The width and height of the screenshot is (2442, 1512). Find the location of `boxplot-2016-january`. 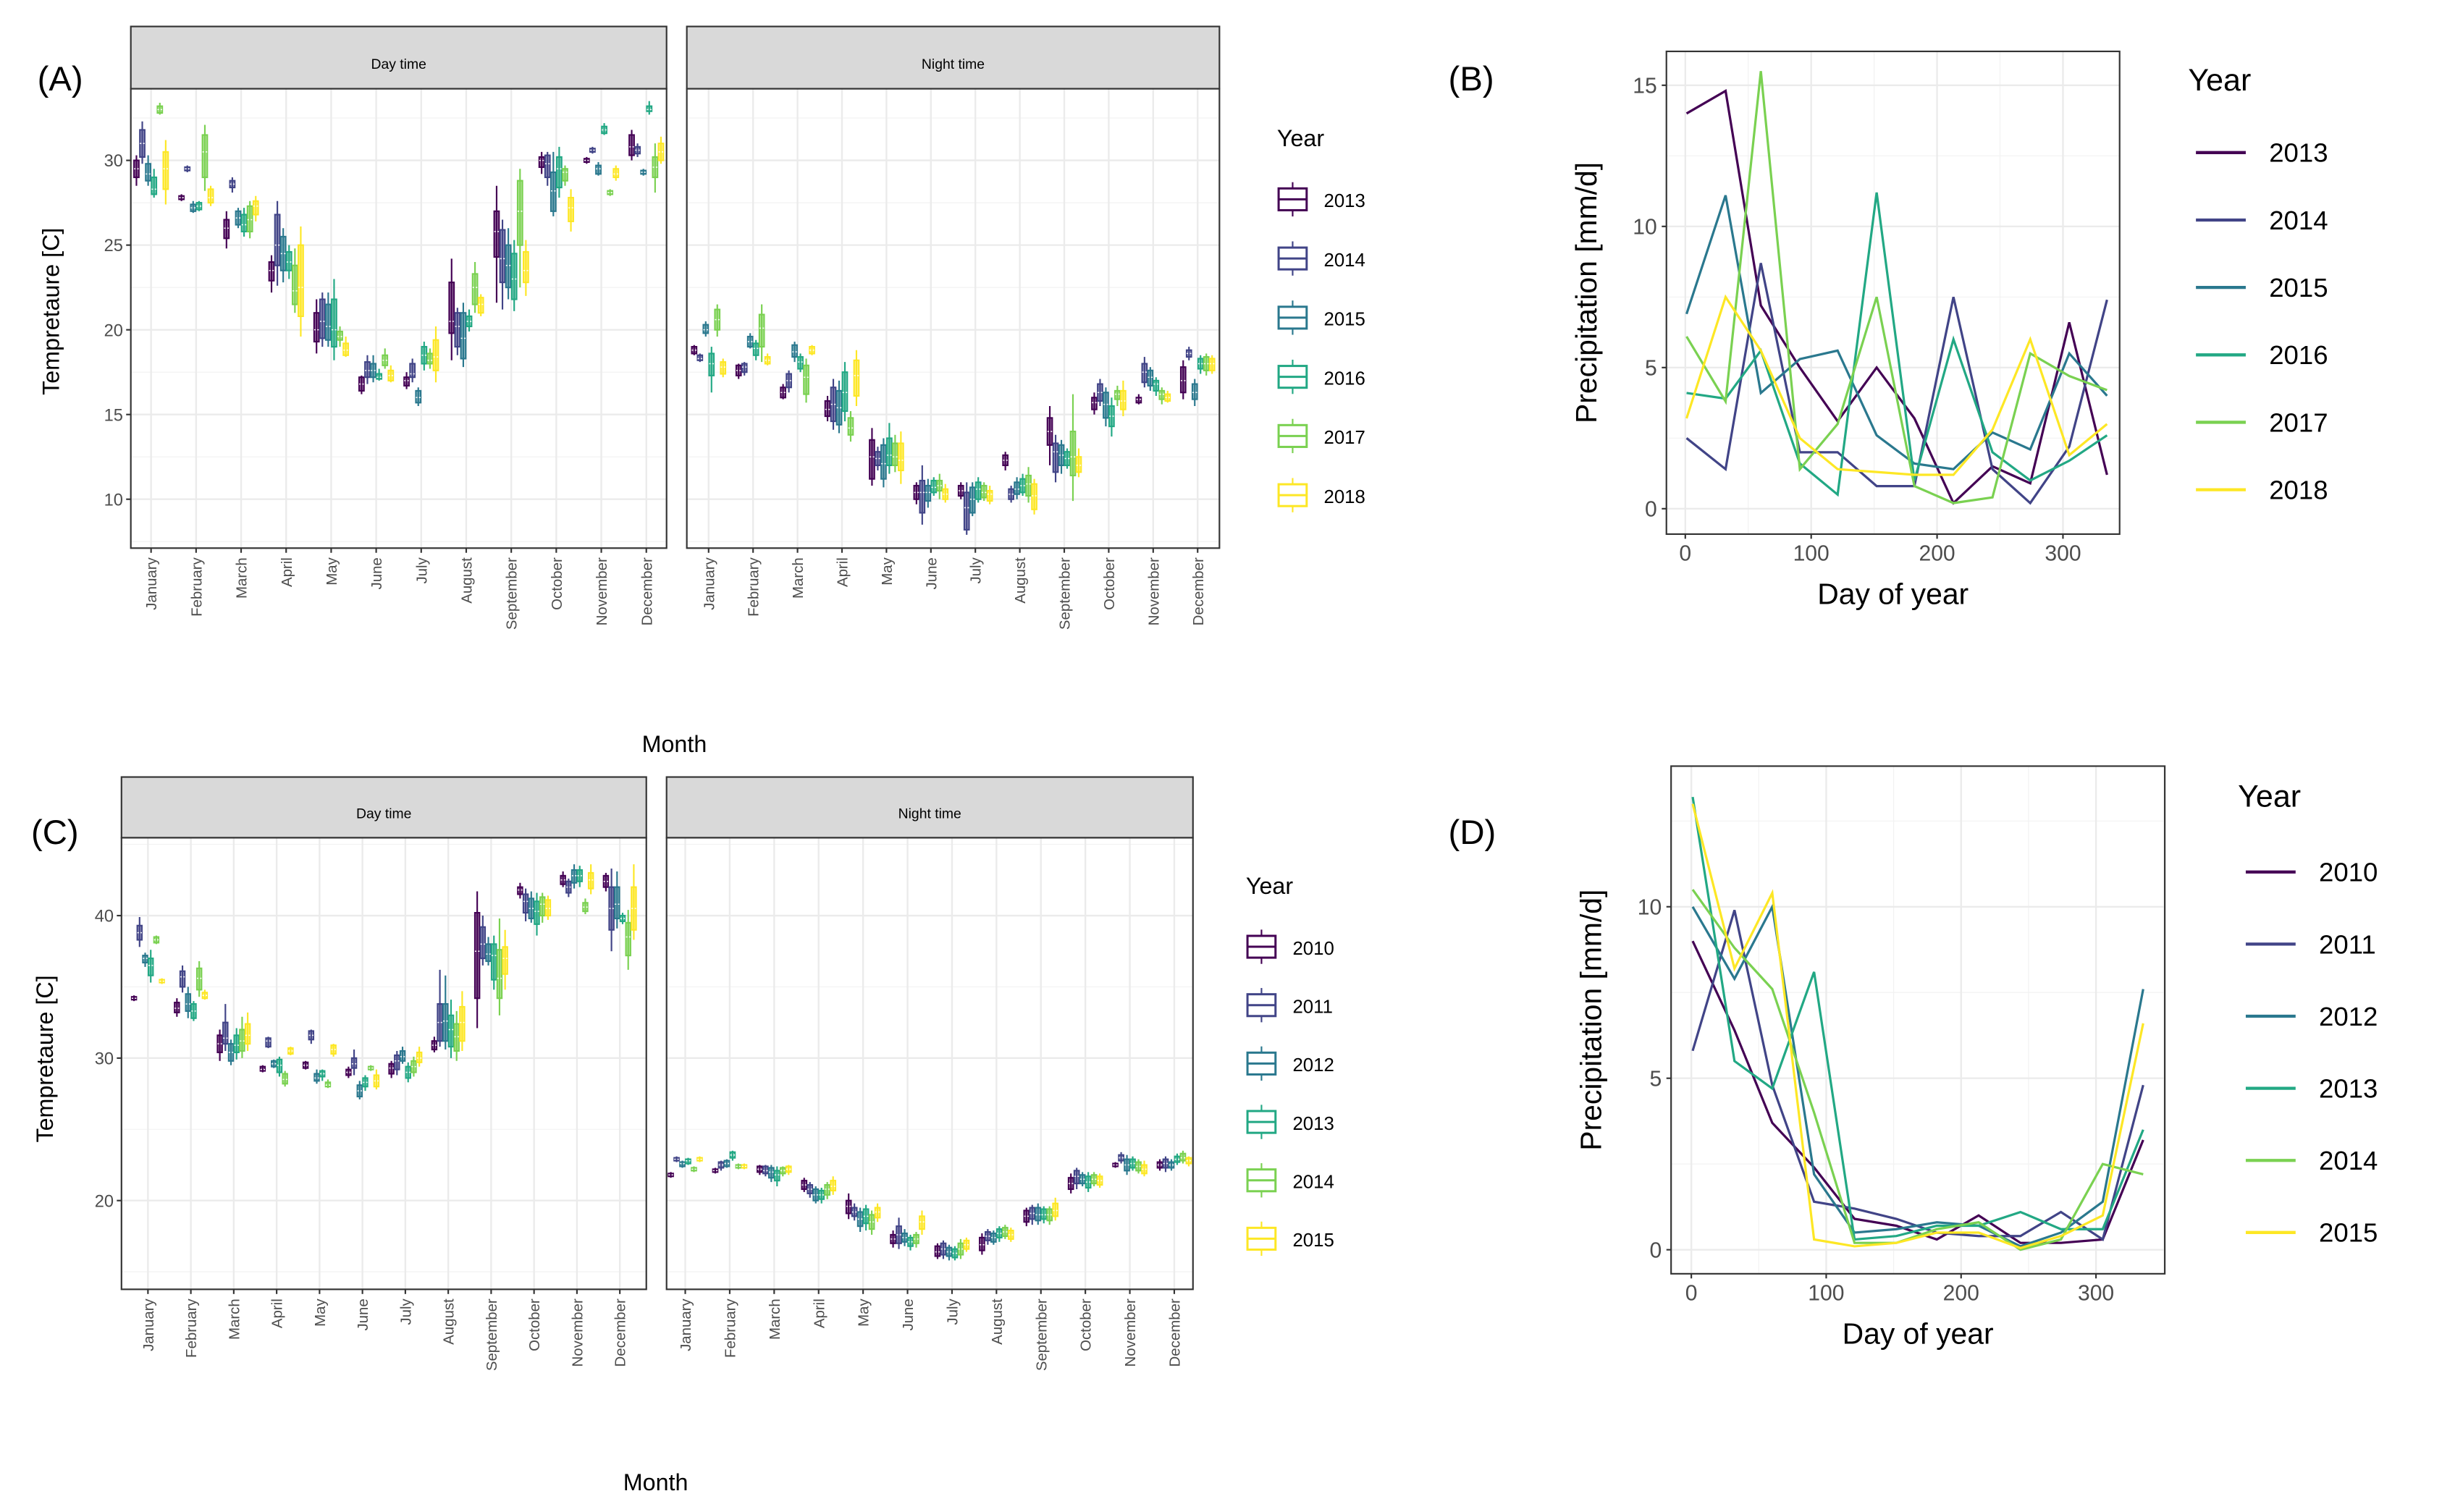

boxplot-2016-january is located at coordinates (711, 370).